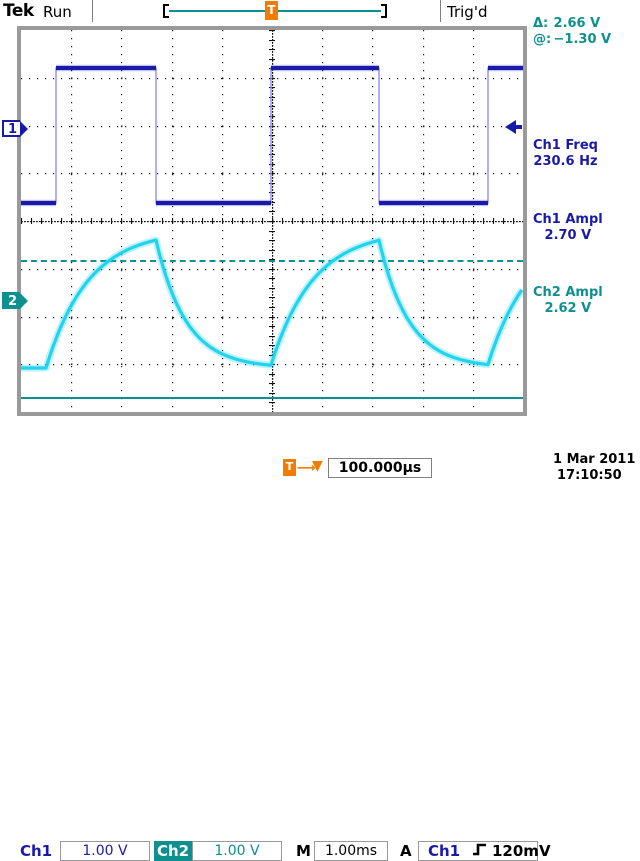  I want to click on cursor-delta-row: Δ: 2.66 V, so click(572, 24).